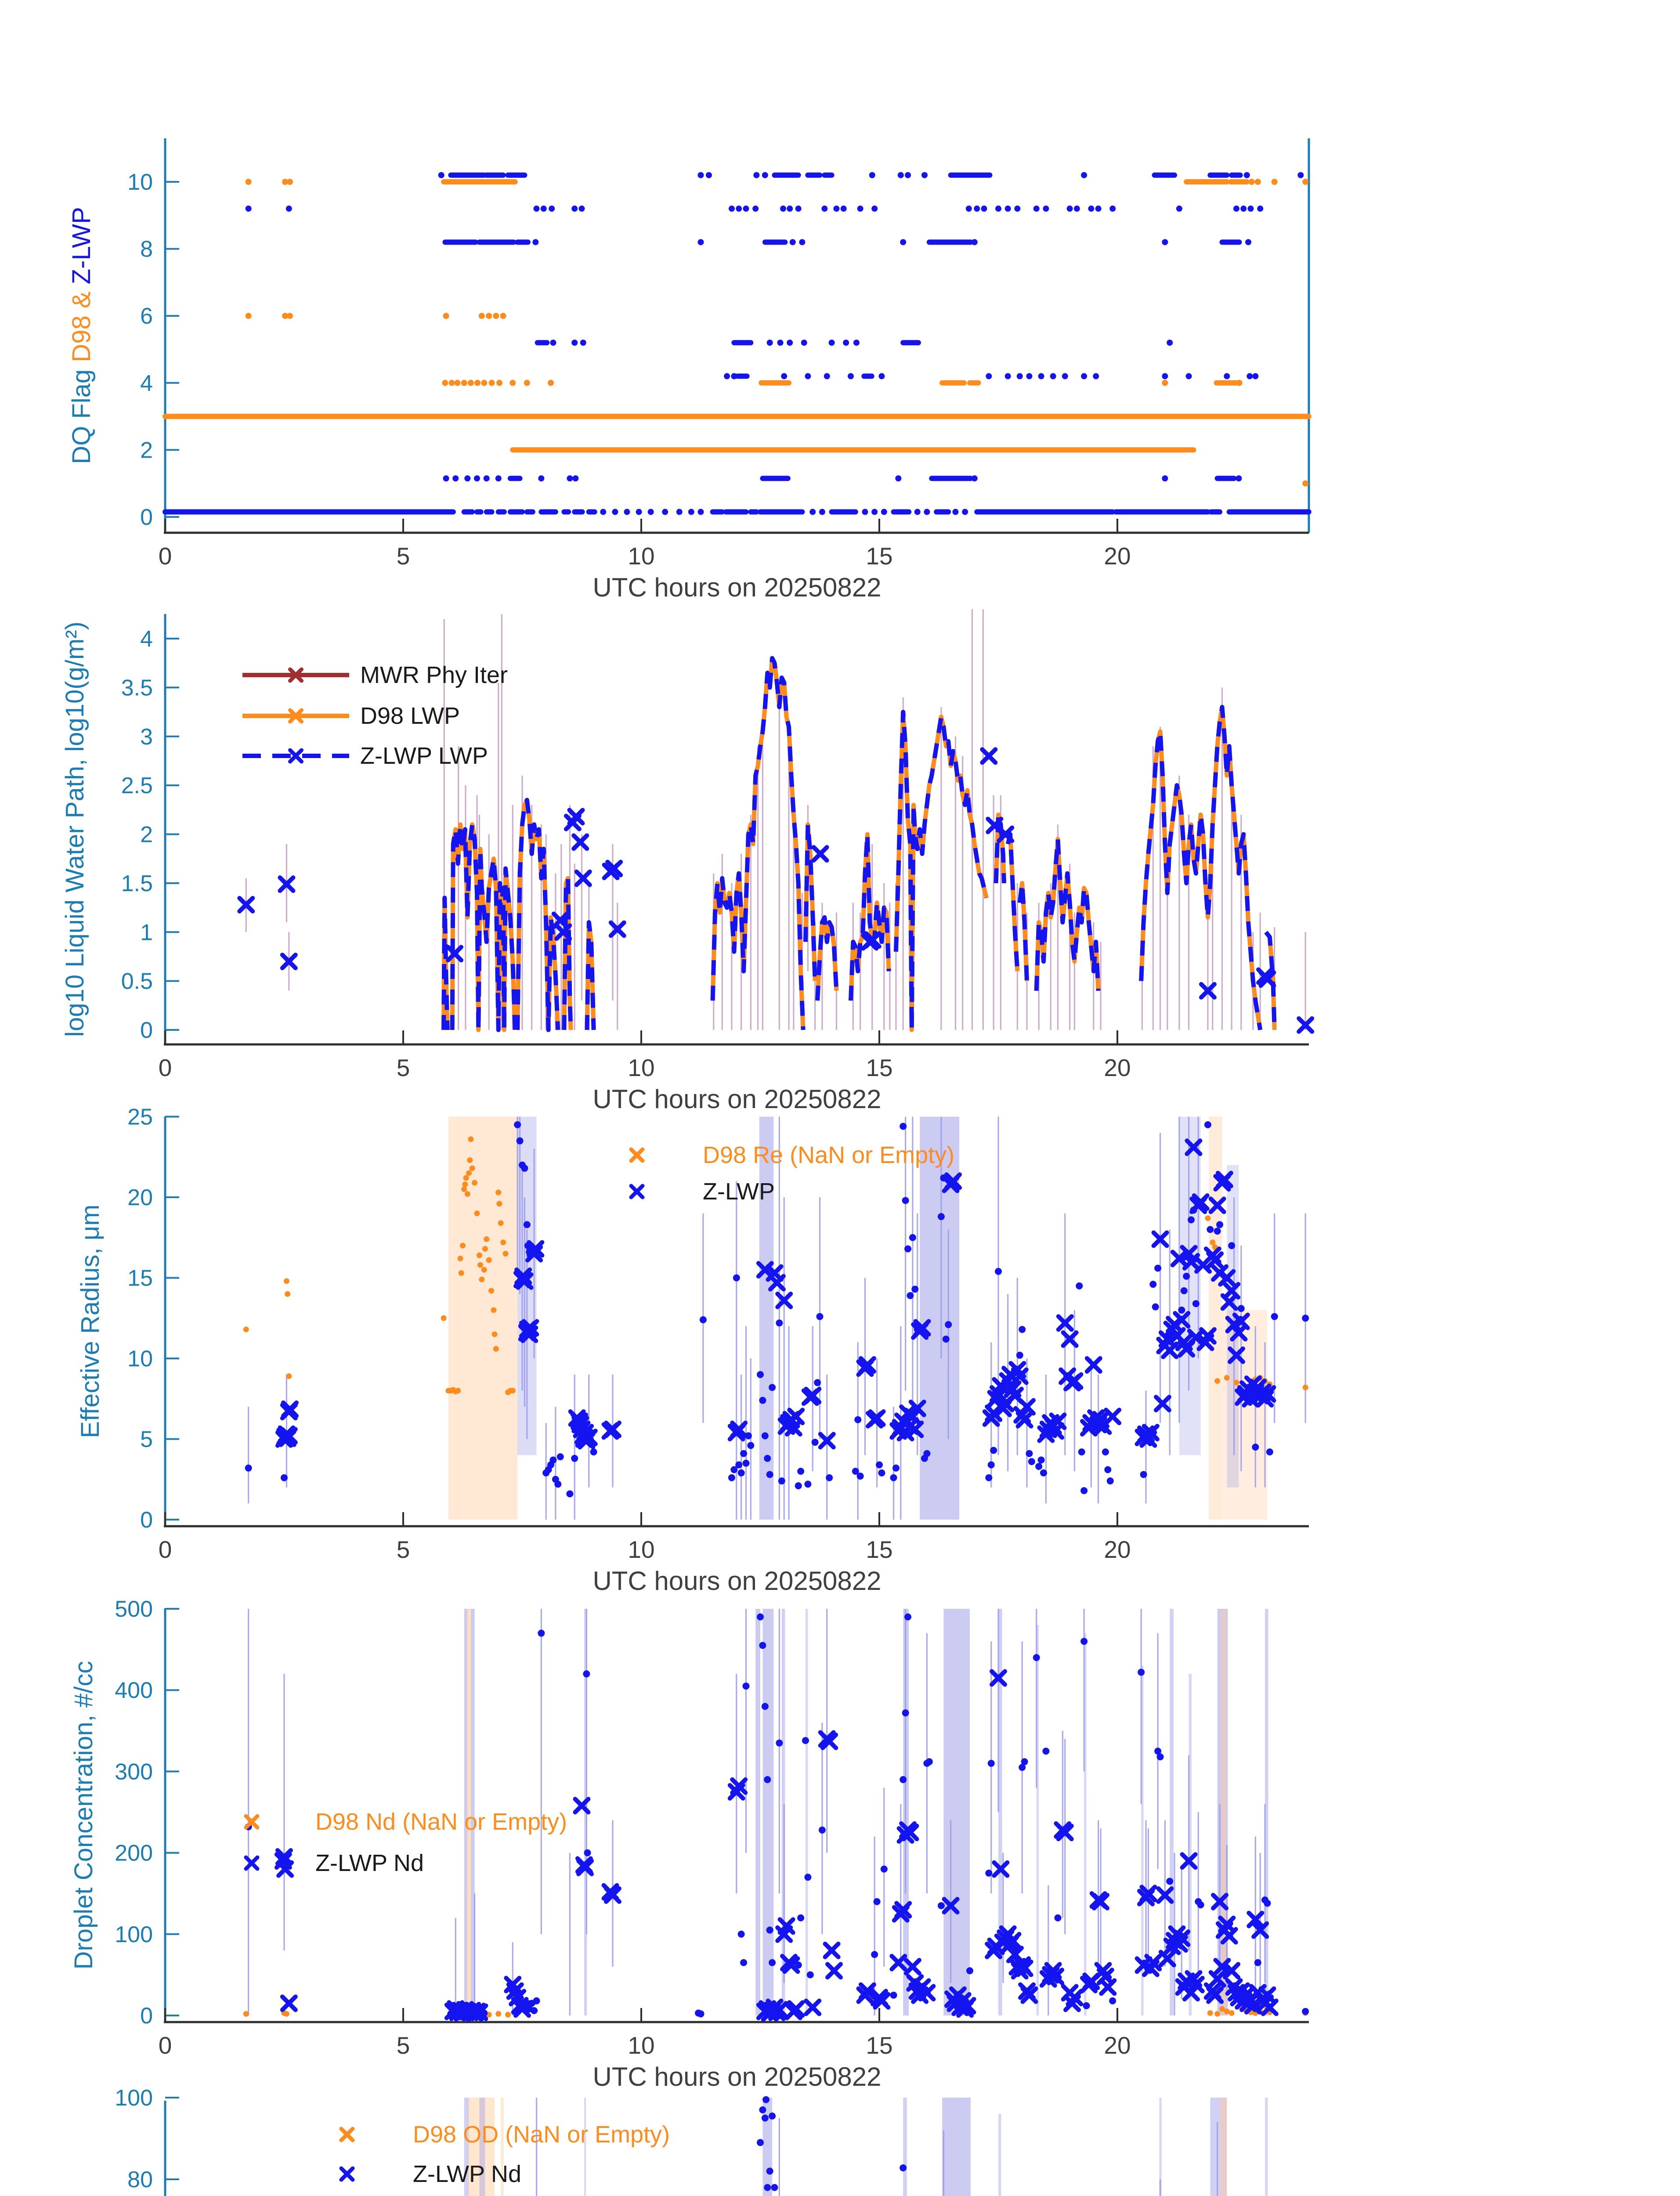  I want to click on y-tick-label: 4, so click(146, 639).